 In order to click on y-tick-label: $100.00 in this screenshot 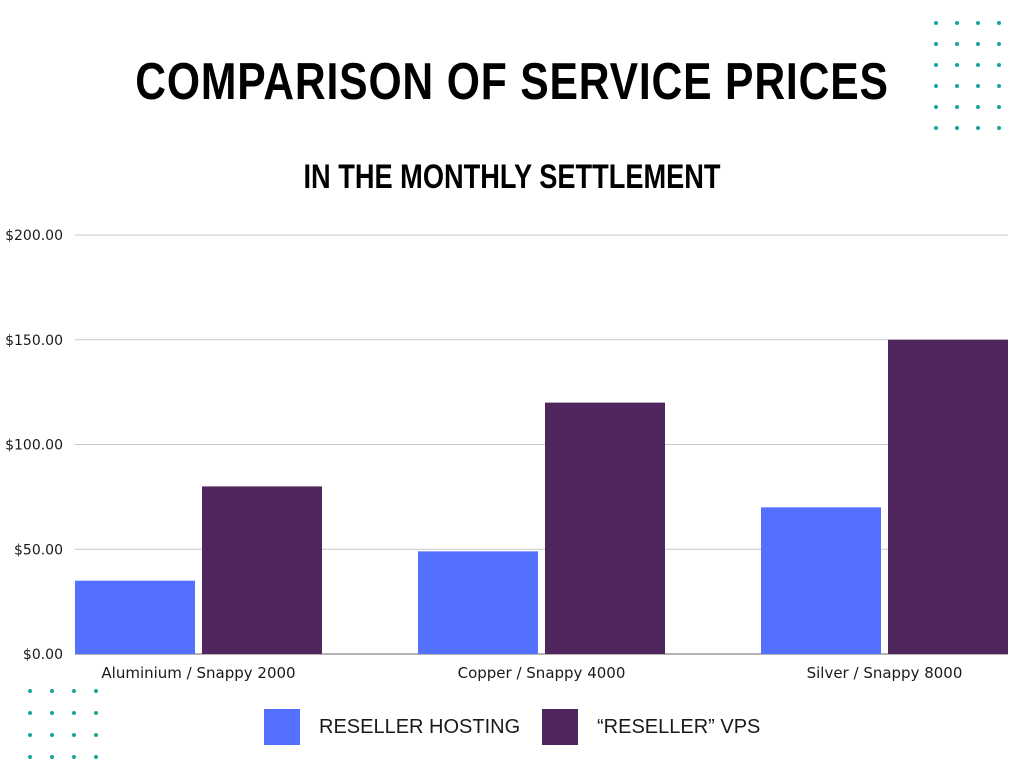, I will do `click(34, 446)`.